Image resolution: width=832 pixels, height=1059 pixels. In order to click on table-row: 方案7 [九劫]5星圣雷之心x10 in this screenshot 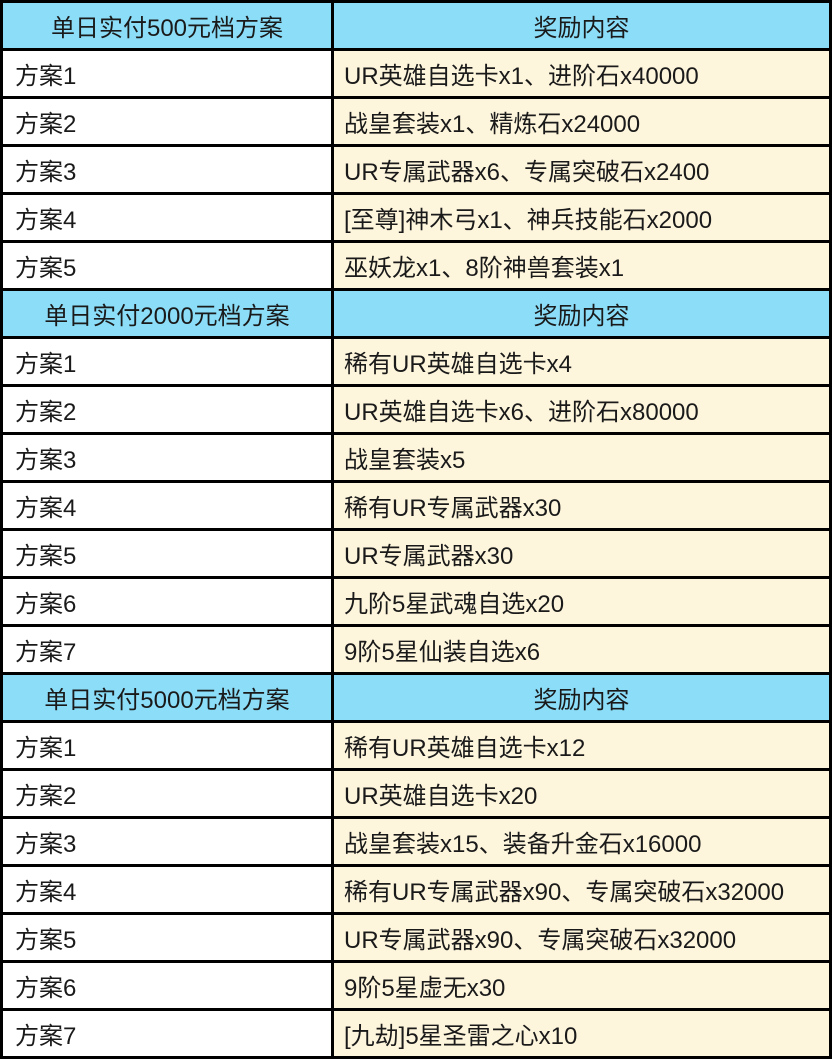, I will do `click(416, 1033)`.